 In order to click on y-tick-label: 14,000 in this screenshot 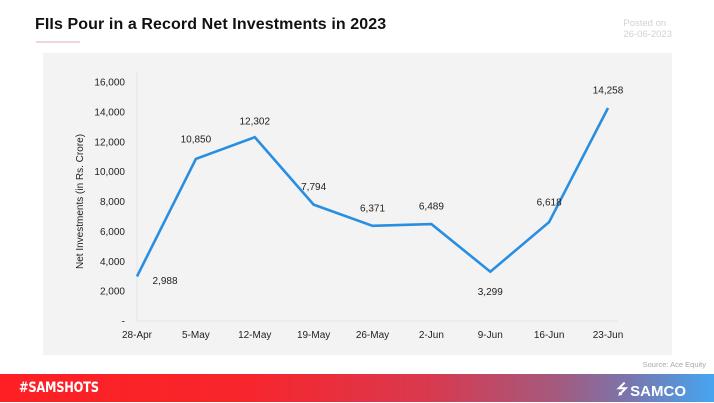, I will do `click(109, 112)`.